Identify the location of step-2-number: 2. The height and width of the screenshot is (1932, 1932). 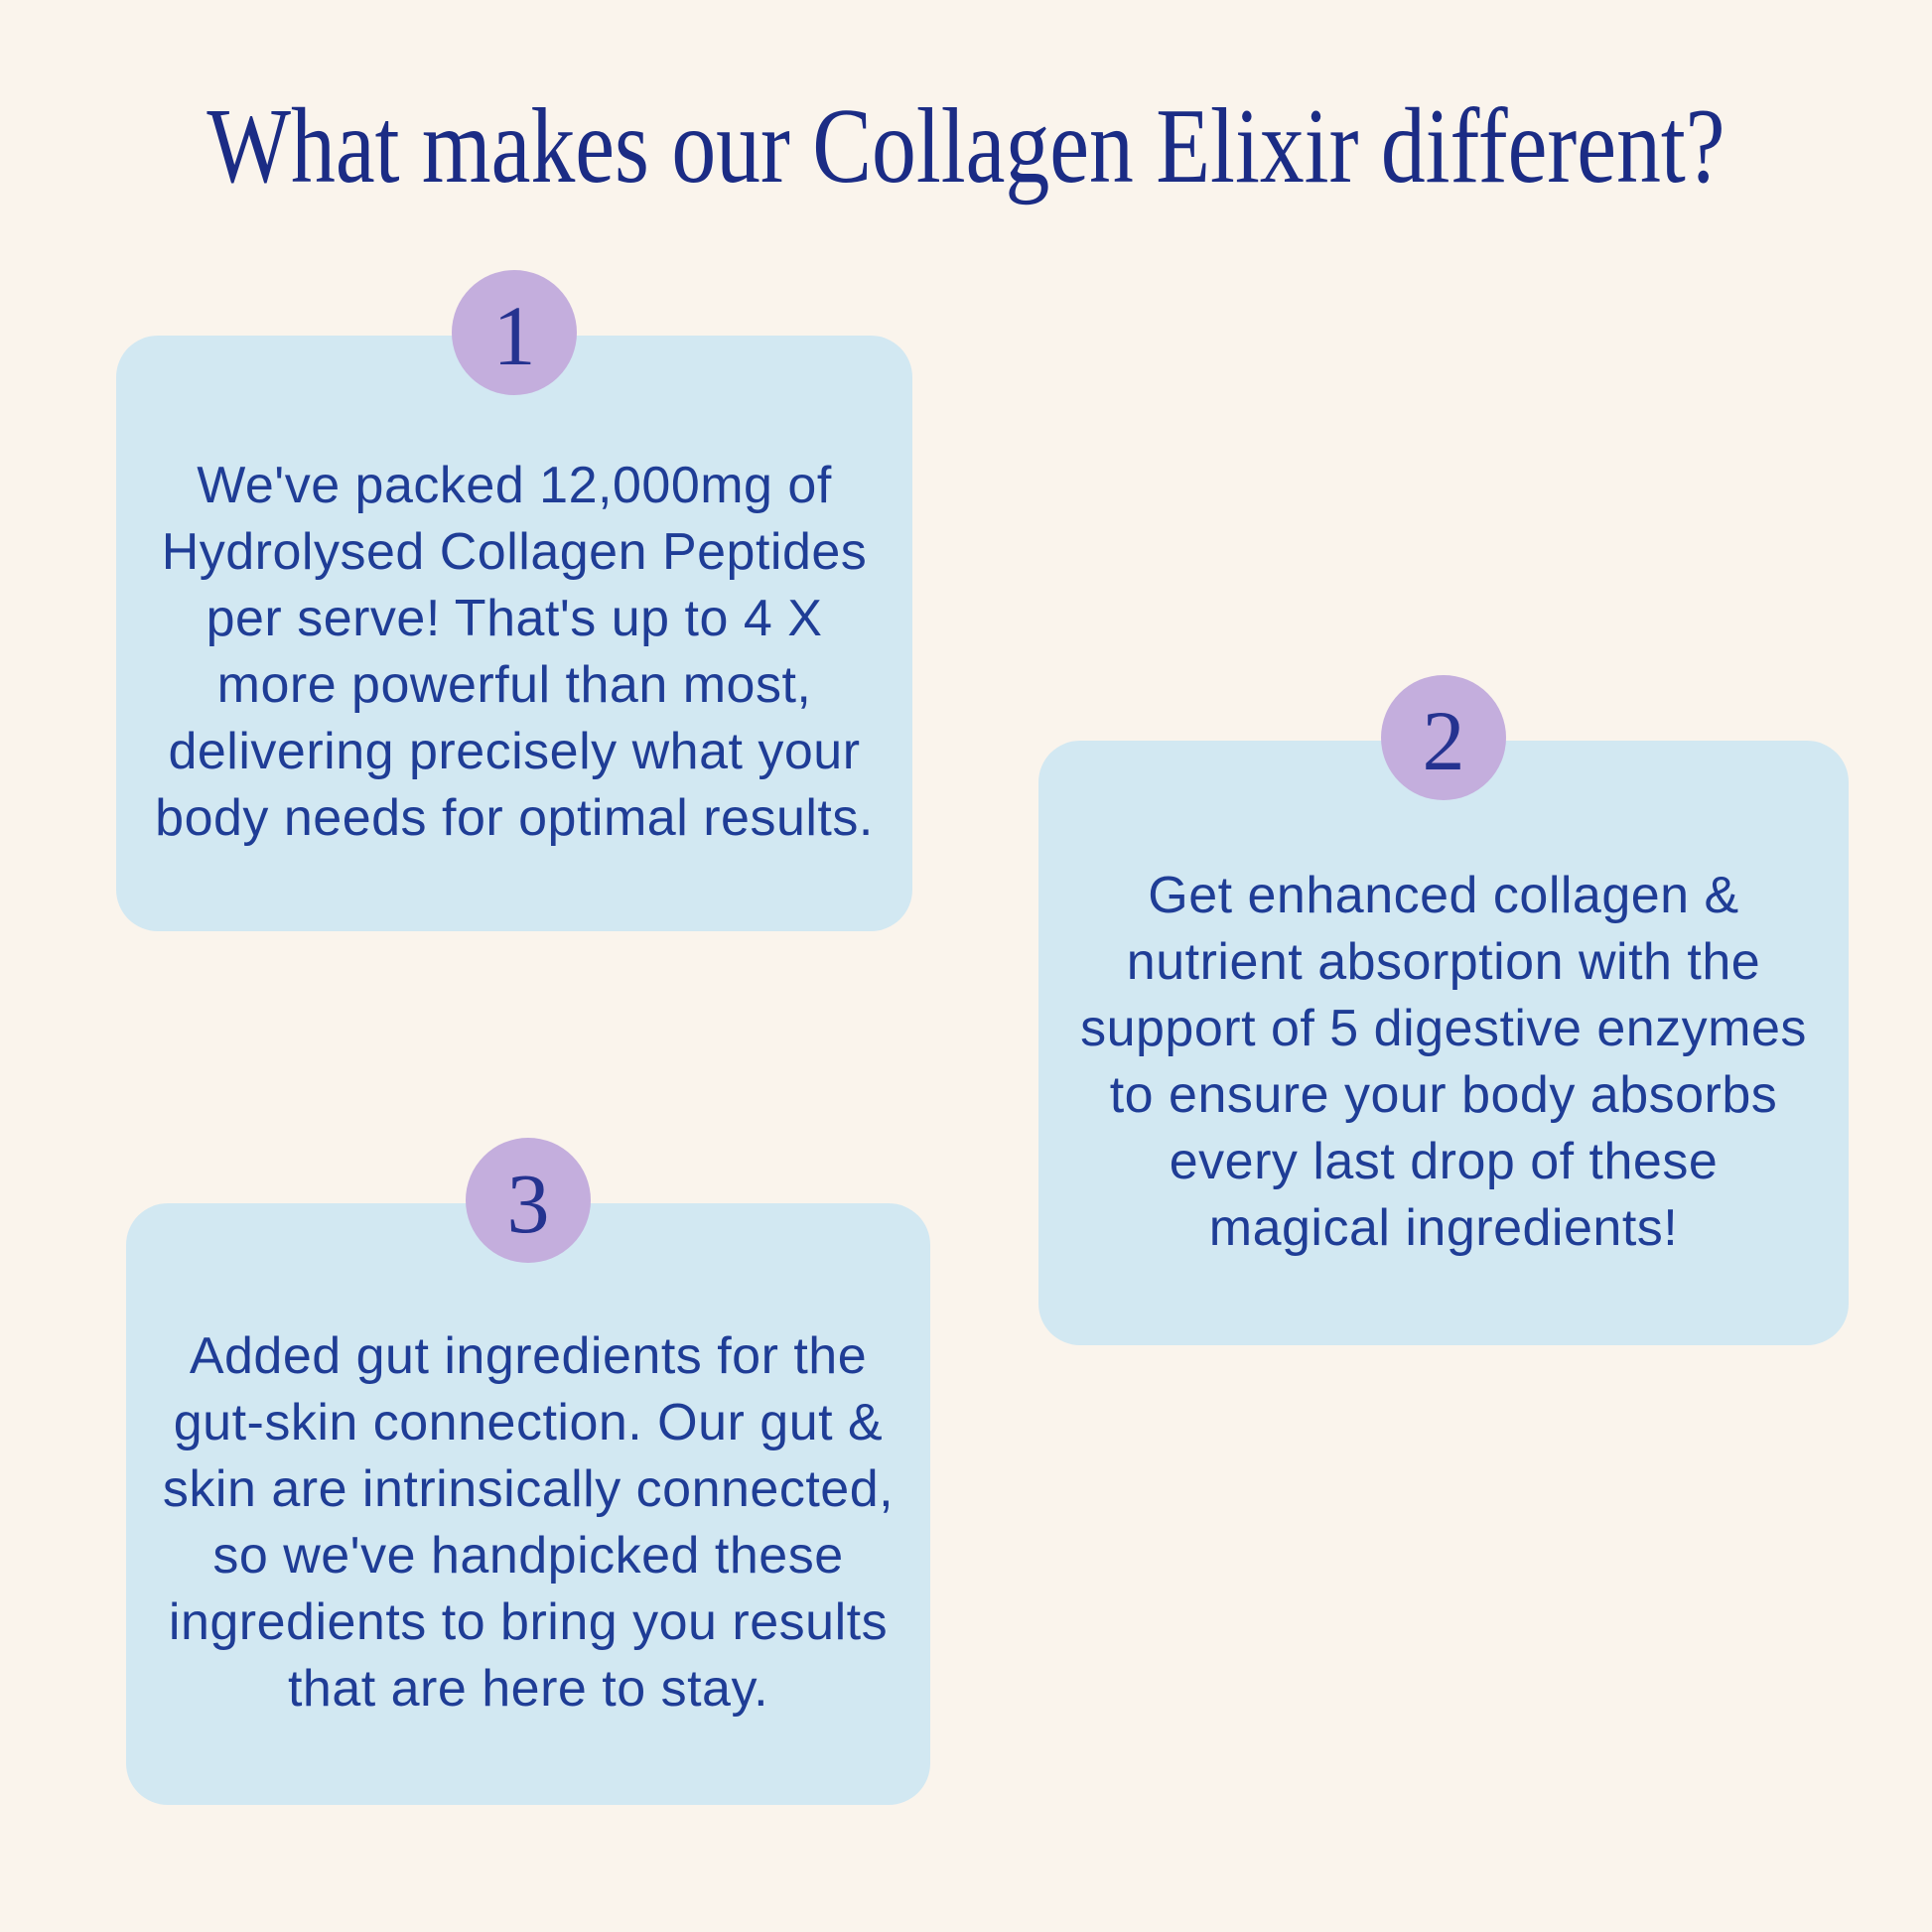
(1443, 740).